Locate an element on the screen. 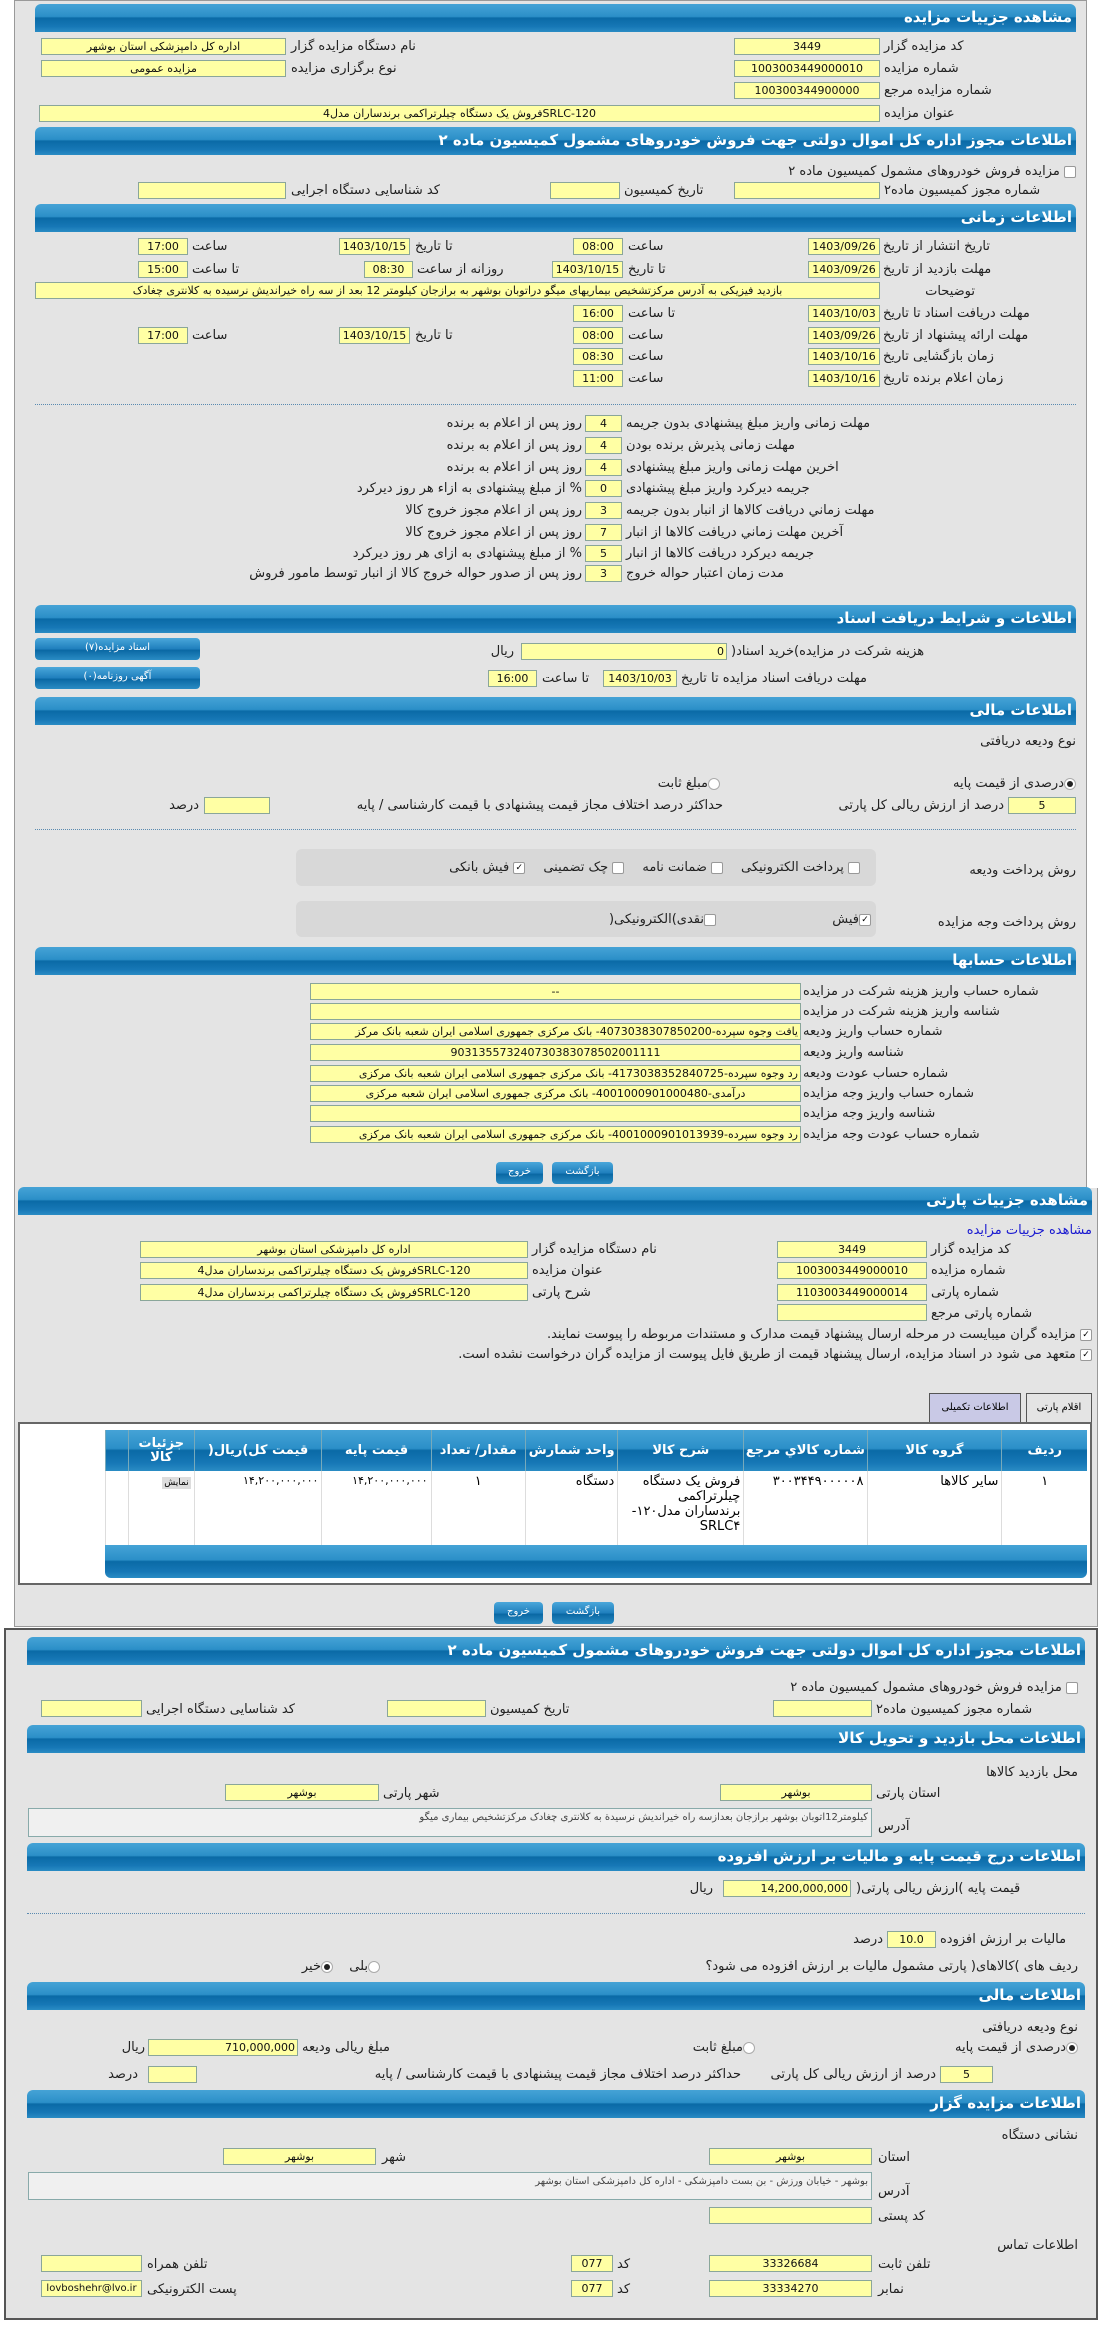 This screenshot has height=2327, width=1098. deadline-value: 0 is located at coordinates (603, 488).